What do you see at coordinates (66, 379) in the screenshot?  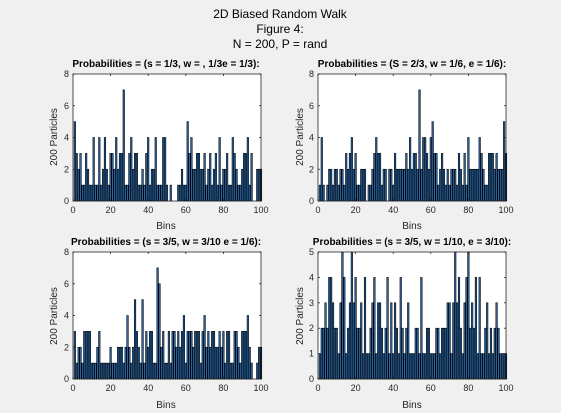 I see `y-tick-label: 0` at bounding box center [66, 379].